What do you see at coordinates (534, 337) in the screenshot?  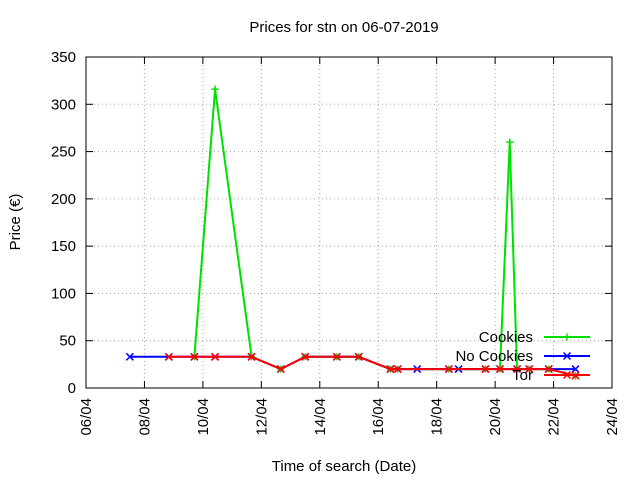 I see `legend-item-cookies: Cookies` at bounding box center [534, 337].